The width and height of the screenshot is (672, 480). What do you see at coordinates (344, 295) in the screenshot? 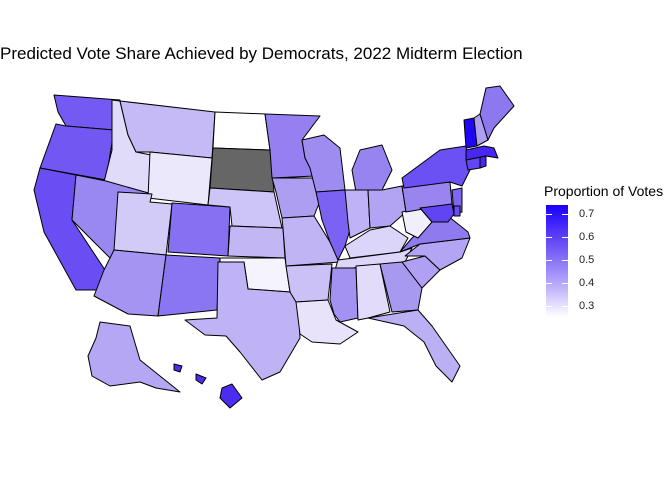
I see `state-MS` at bounding box center [344, 295].